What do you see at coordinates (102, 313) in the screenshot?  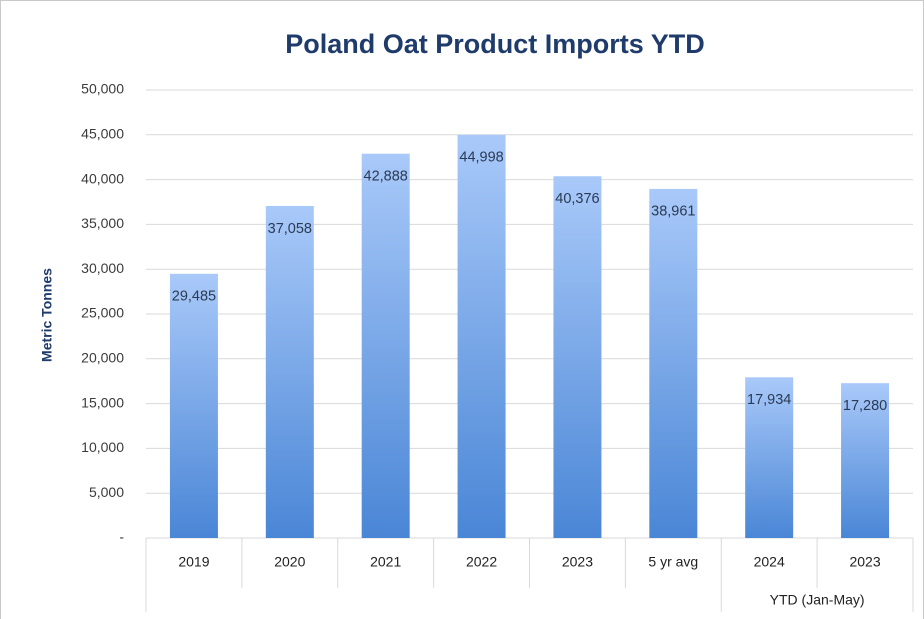 I see `y-tick-label: 25,000` at bounding box center [102, 313].